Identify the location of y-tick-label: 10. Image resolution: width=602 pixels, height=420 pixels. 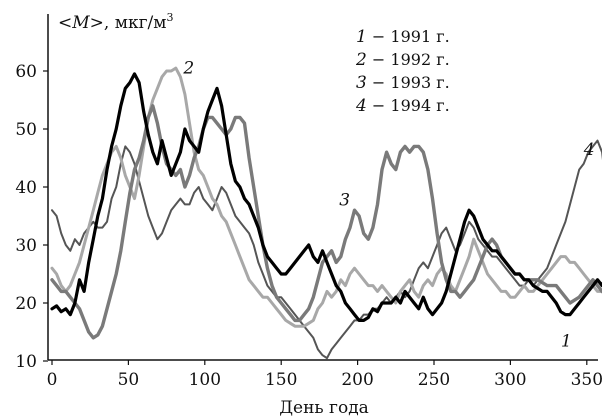
(26, 362).